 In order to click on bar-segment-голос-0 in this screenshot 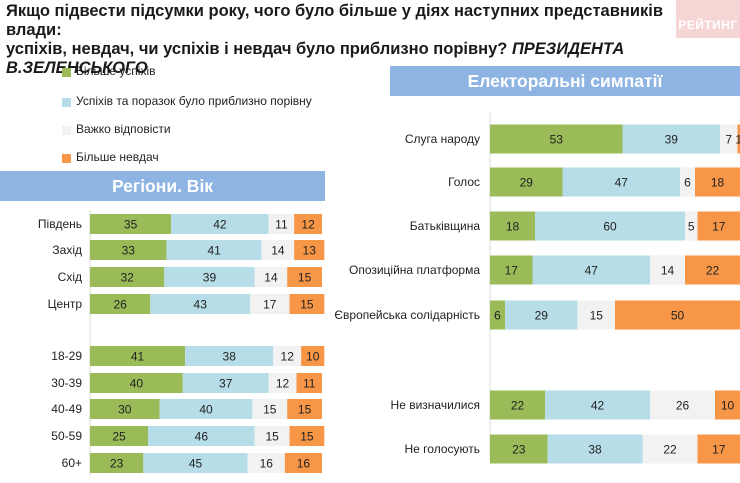, I will do `click(526, 182)`.